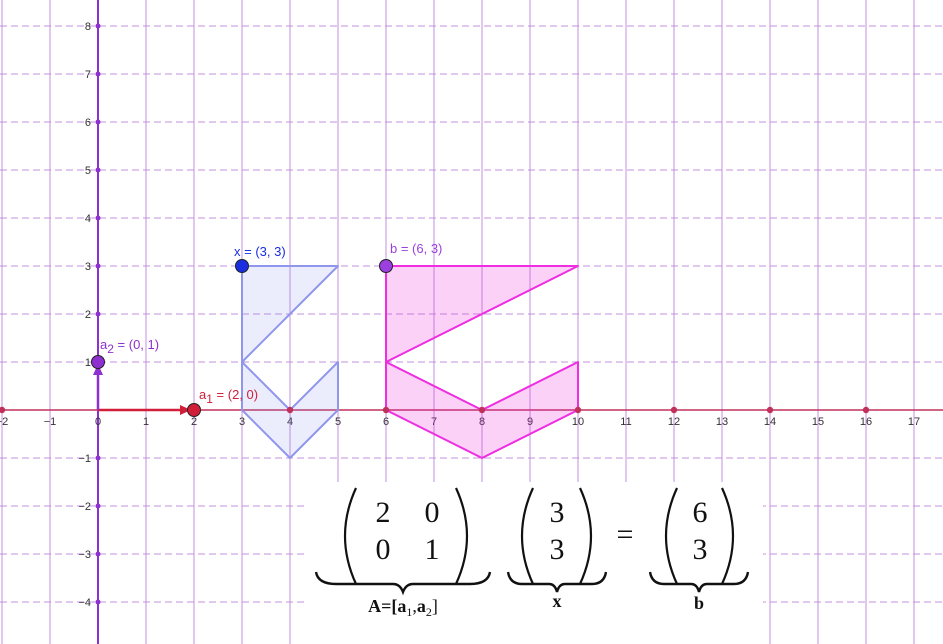  What do you see at coordinates (383, 512) in the screenshot?
I see `matrix-A-cell-11: 2` at bounding box center [383, 512].